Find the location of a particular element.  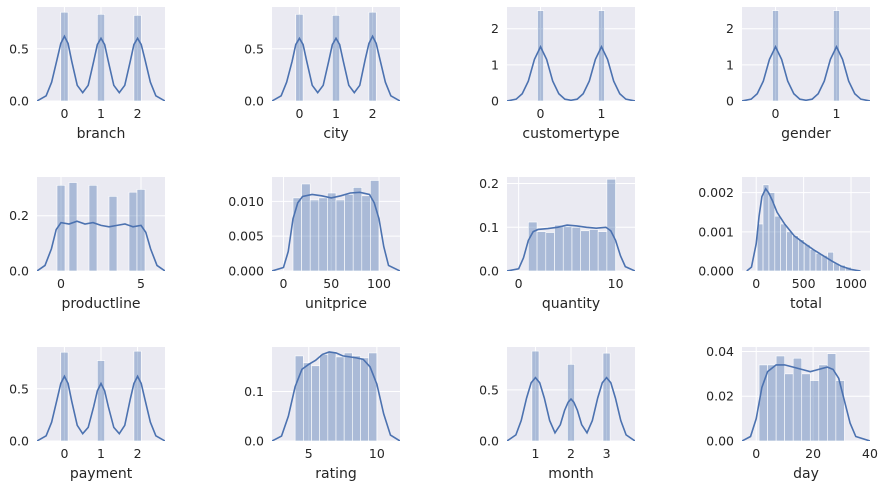

subplot-customertype: 0 1 0 1 2 customertype is located at coordinates (563, 74).